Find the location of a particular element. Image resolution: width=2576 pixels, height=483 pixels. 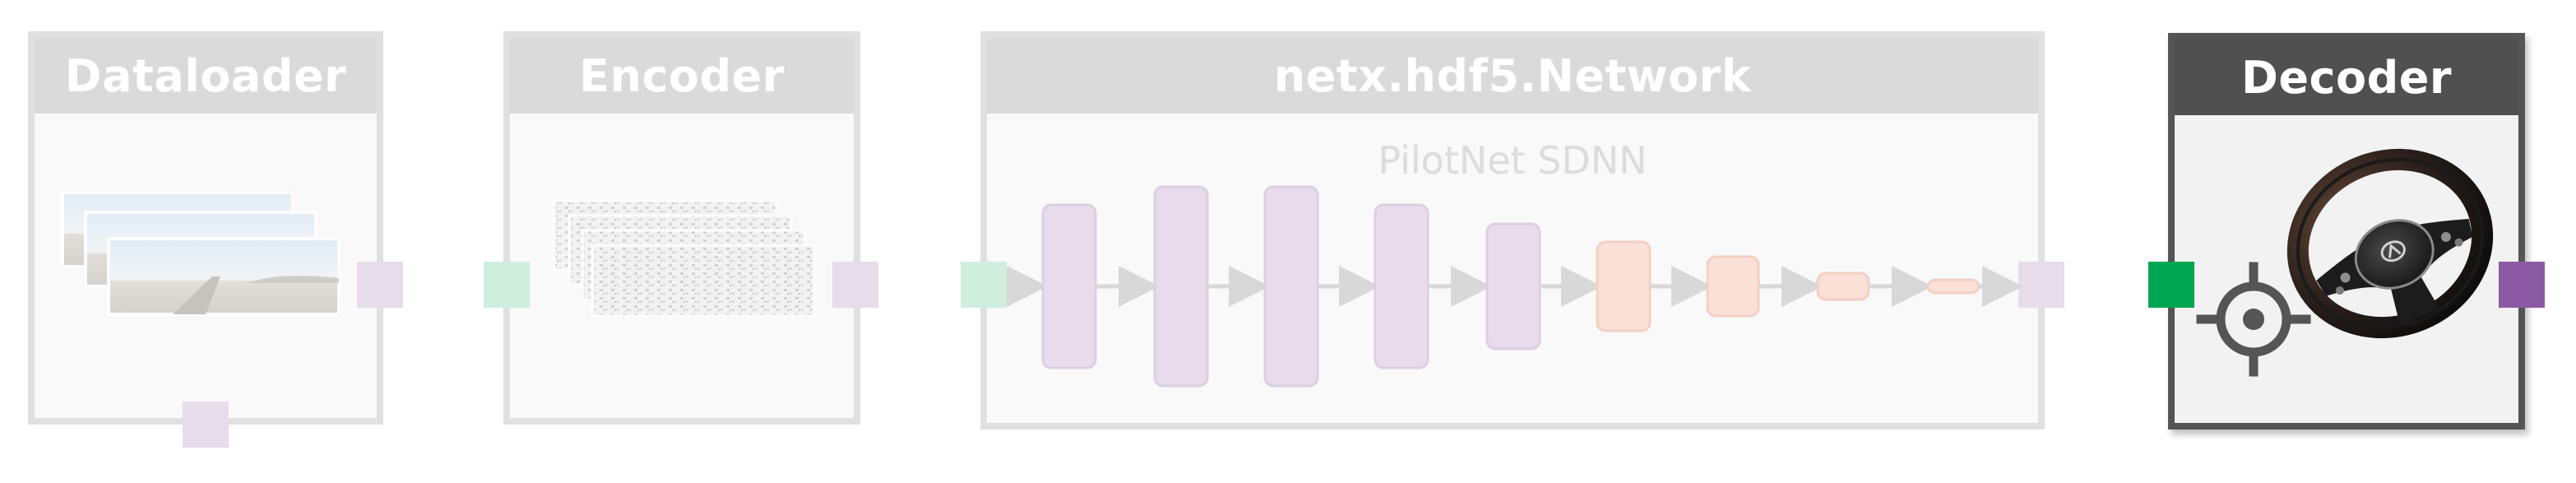

network-subtitle: PilotNet SDNN is located at coordinates (1513, 160).